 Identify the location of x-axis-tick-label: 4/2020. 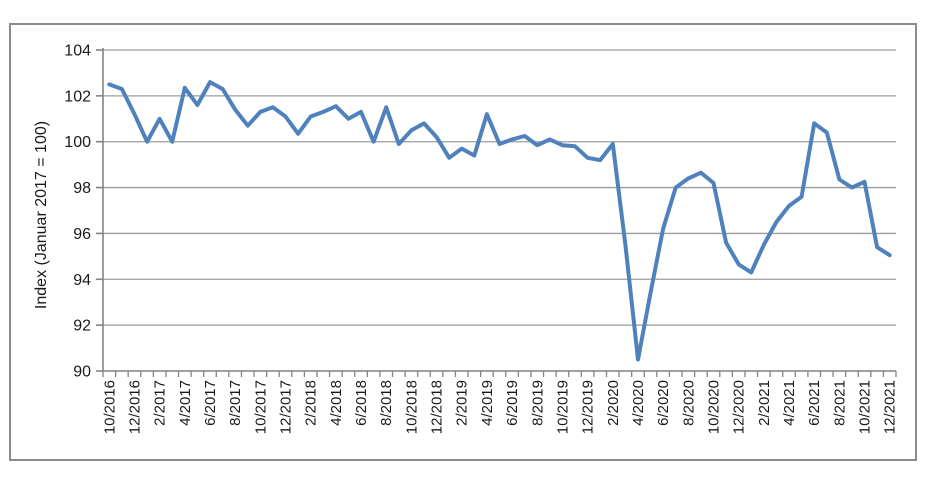
(638, 403).